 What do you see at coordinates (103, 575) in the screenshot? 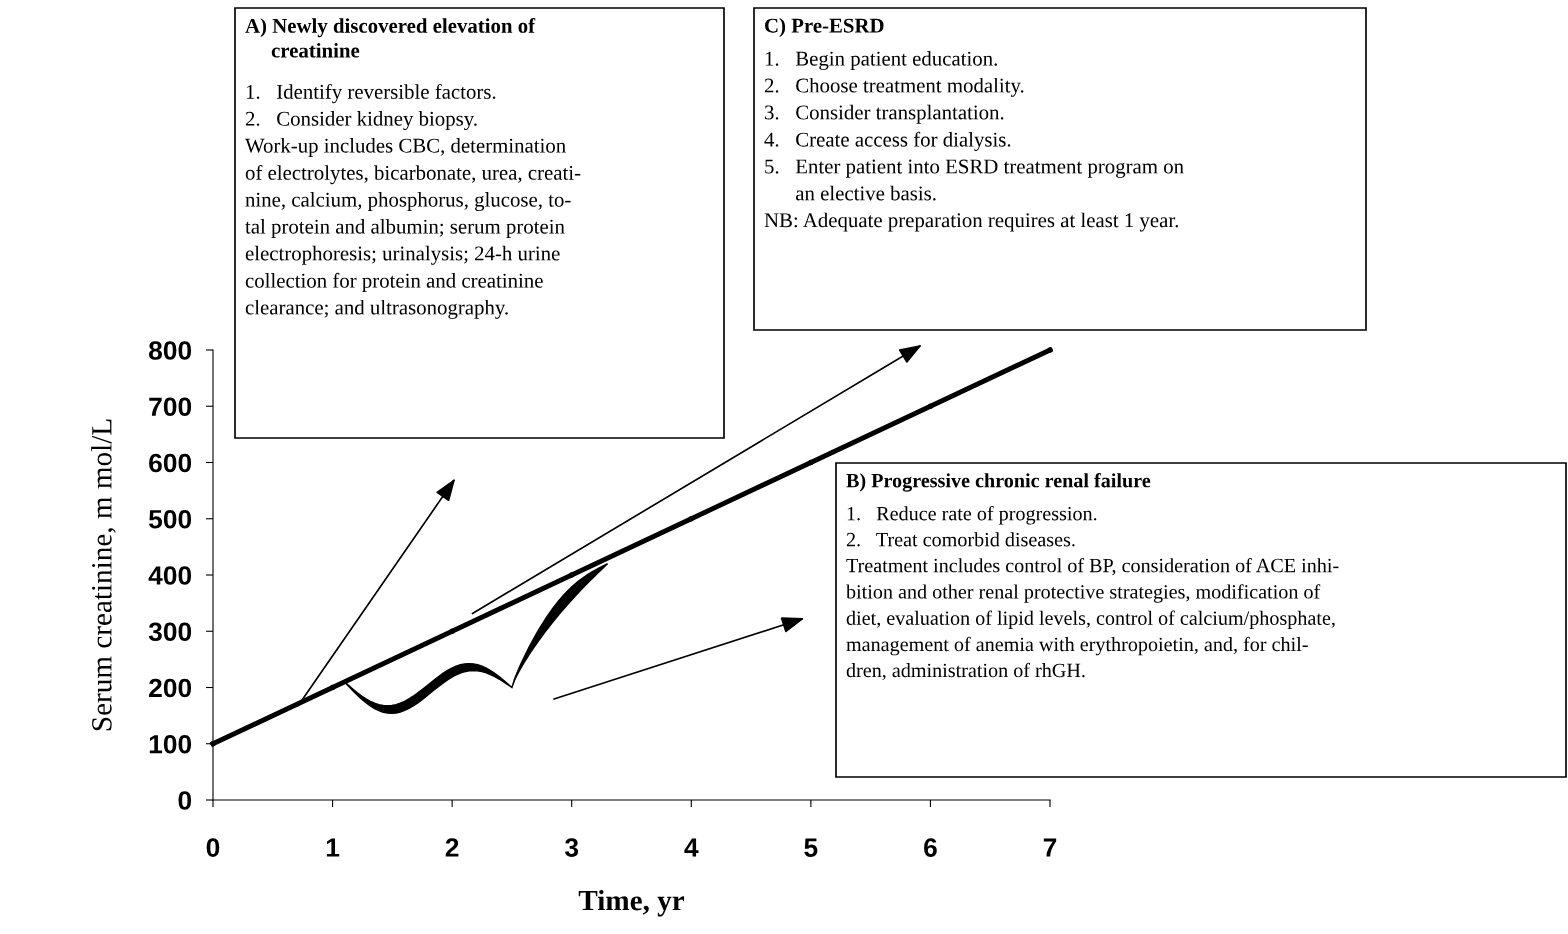
I see `y-axis-title: Serum creatinine, m mol/L` at bounding box center [103, 575].